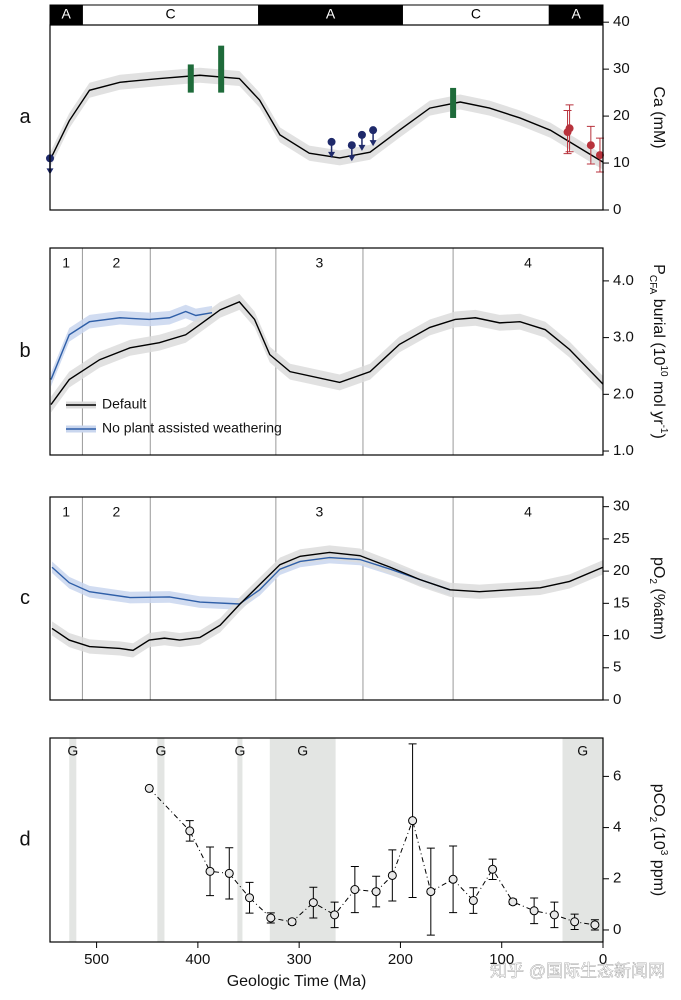 Image resolution: width=681 pixels, height=1000 pixels. What do you see at coordinates (623, 337) in the screenshot?
I see `y-tick-label: 3.0` at bounding box center [623, 337].